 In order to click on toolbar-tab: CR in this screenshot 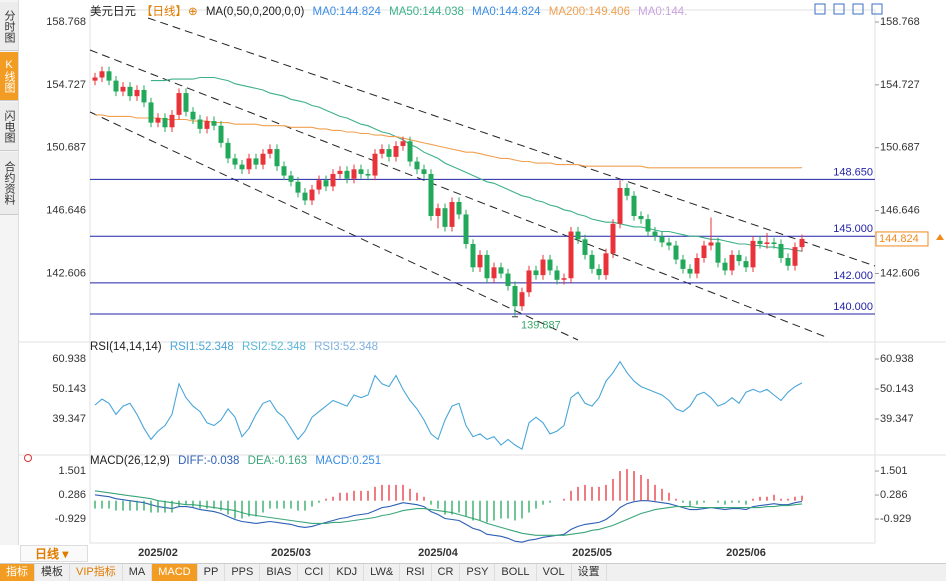, I will do `click(446, 572)`.